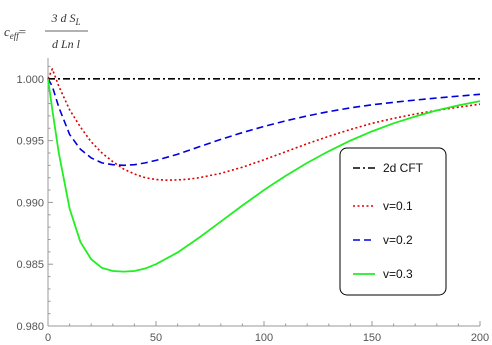 This screenshot has width=492, height=345. What do you see at coordinates (30, 80) in the screenshot?
I see `y-tick-label: 1.000` at bounding box center [30, 80].